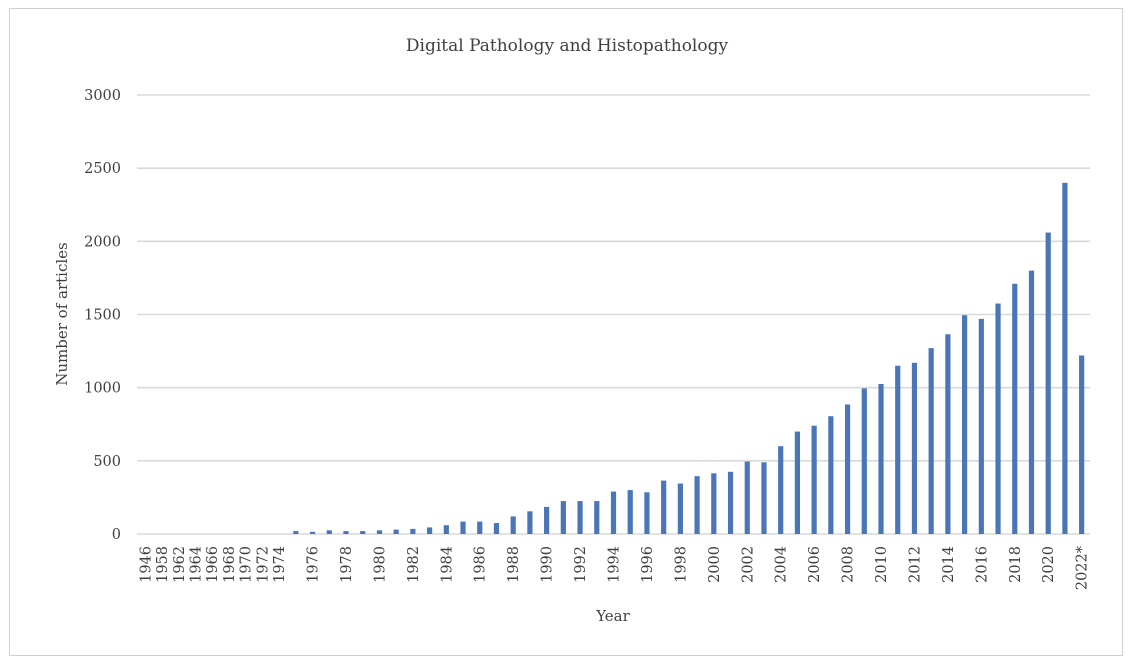 The image size is (1138, 665). Describe the element at coordinates (230, 564) in the screenshot. I see `x-tick-label-1968: 1968` at that location.